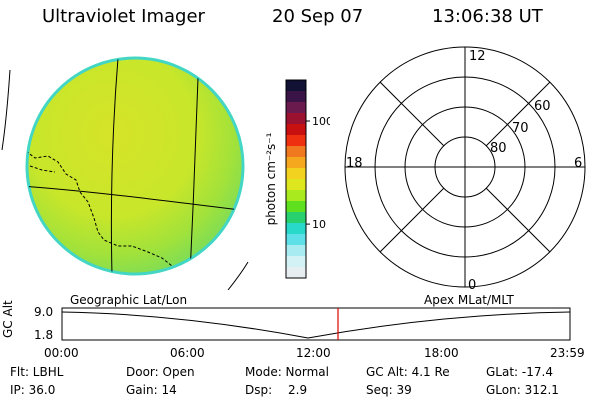 The image size is (600, 400). What do you see at coordinates (129, 300) in the screenshot?
I see `geographic-lat-lon-label: Geographic Lat/Lon` at bounding box center [129, 300].